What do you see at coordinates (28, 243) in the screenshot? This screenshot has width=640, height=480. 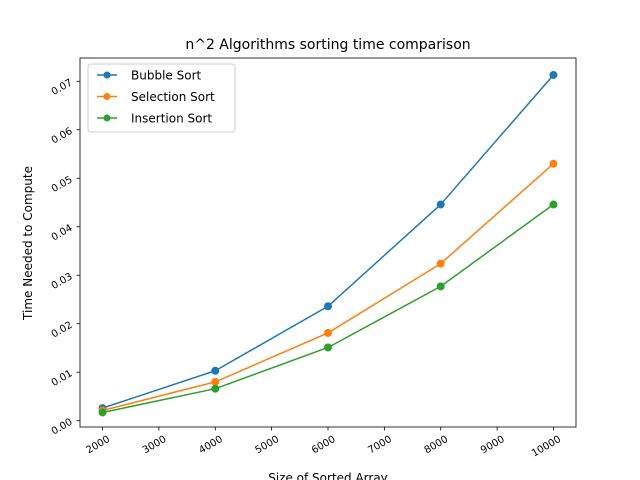 I see `y-axis-title: Time Needed to Compute` at bounding box center [28, 243].